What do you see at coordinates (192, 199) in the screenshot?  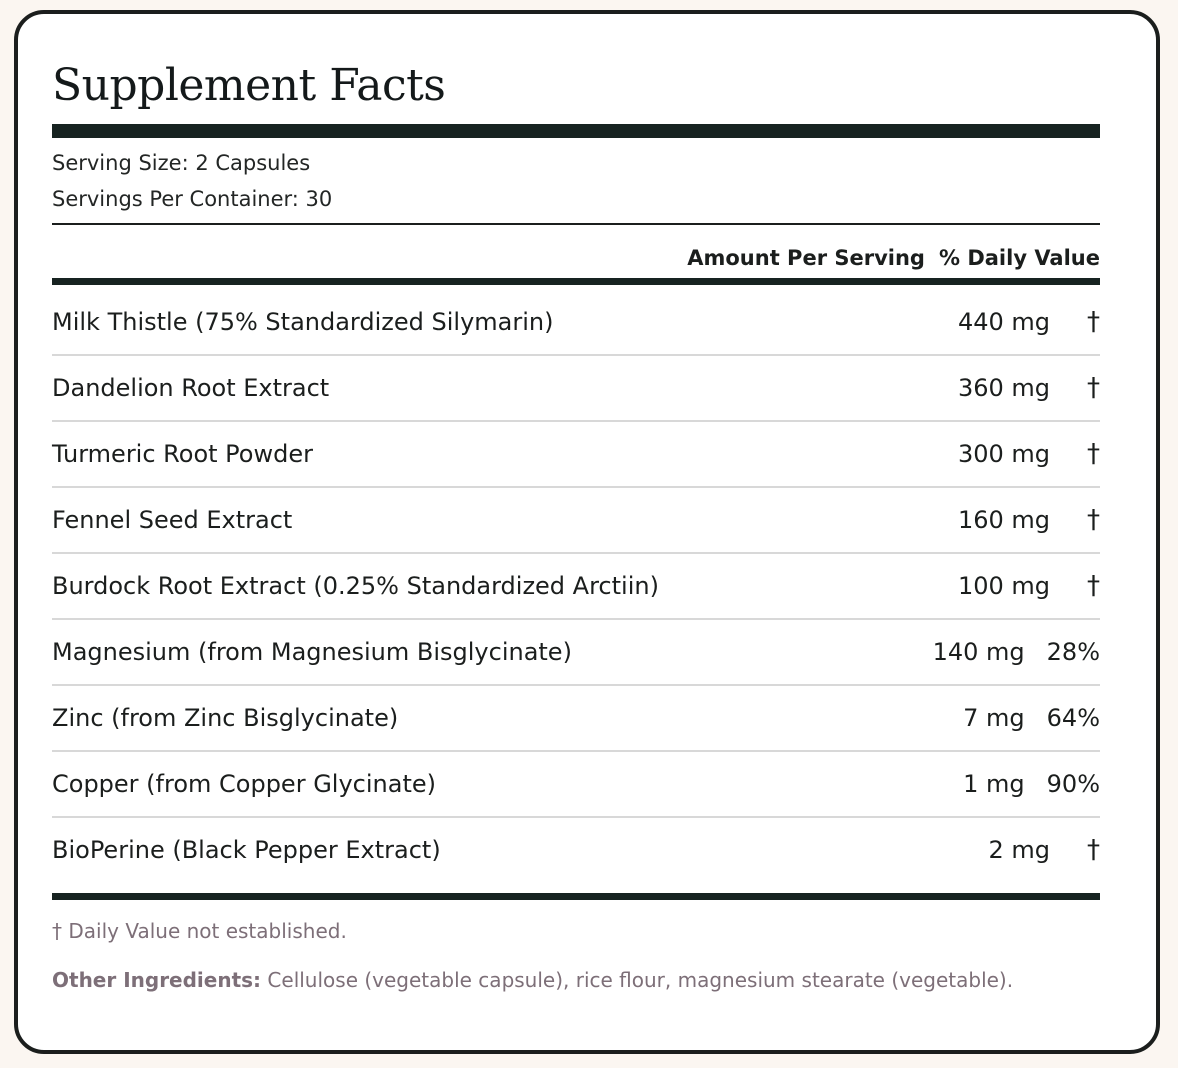 I see `servings-per-container: Servings Per Container: 30` at bounding box center [192, 199].